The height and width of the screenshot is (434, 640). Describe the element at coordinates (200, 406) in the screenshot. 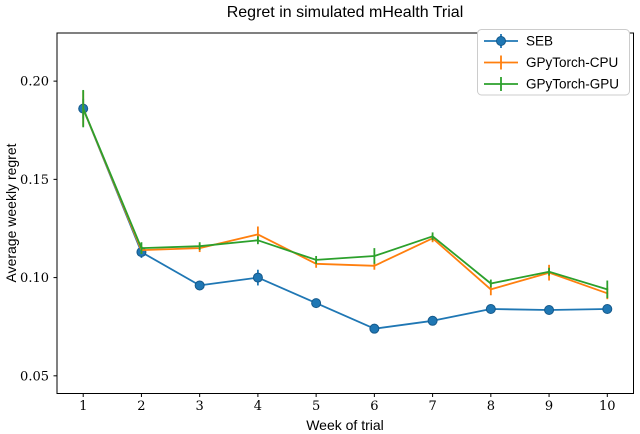

I see `x-tick-label: 3` at that location.